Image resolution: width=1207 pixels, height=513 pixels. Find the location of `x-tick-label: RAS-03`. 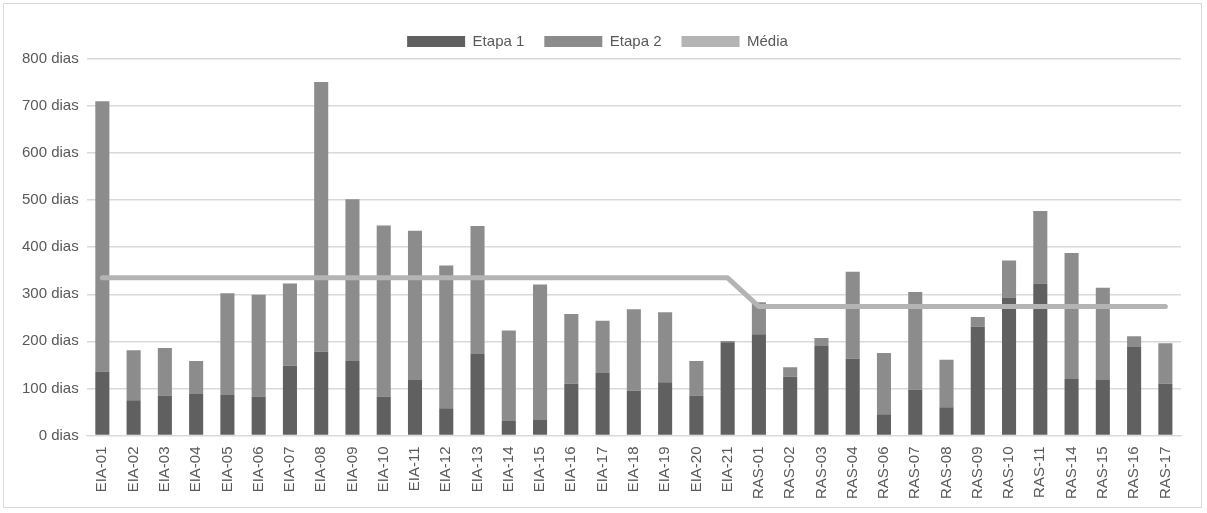

x-tick-label: RAS-03 is located at coordinates (820, 473).